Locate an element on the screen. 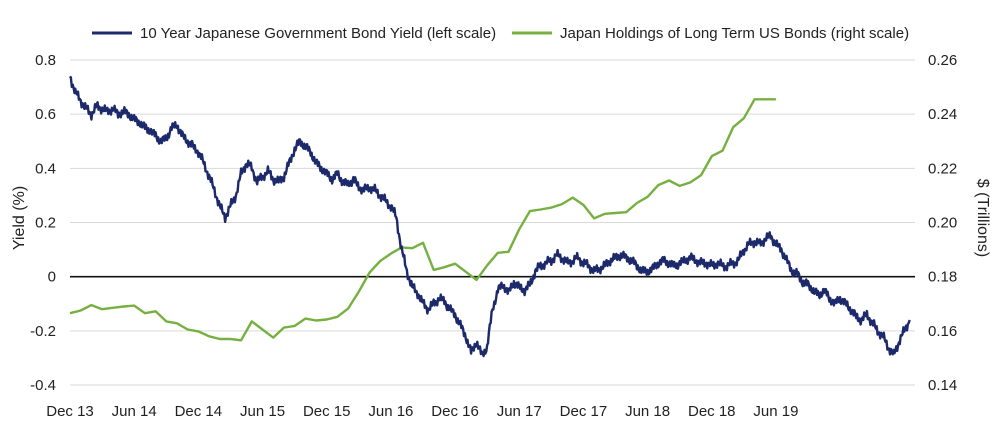  right-tick-label: 0.20 is located at coordinates (942, 223).